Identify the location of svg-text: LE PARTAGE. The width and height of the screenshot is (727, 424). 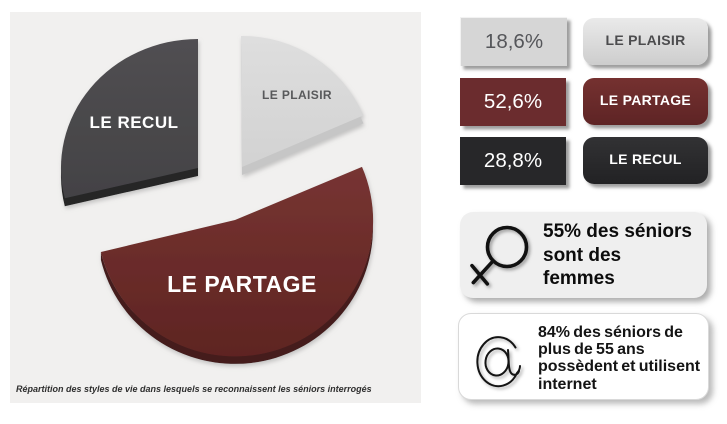
(242, 284).